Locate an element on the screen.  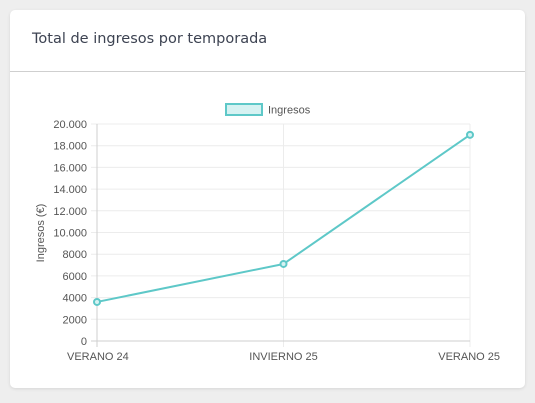
y-tick-label: 0 is located at coordinates (84, 342).